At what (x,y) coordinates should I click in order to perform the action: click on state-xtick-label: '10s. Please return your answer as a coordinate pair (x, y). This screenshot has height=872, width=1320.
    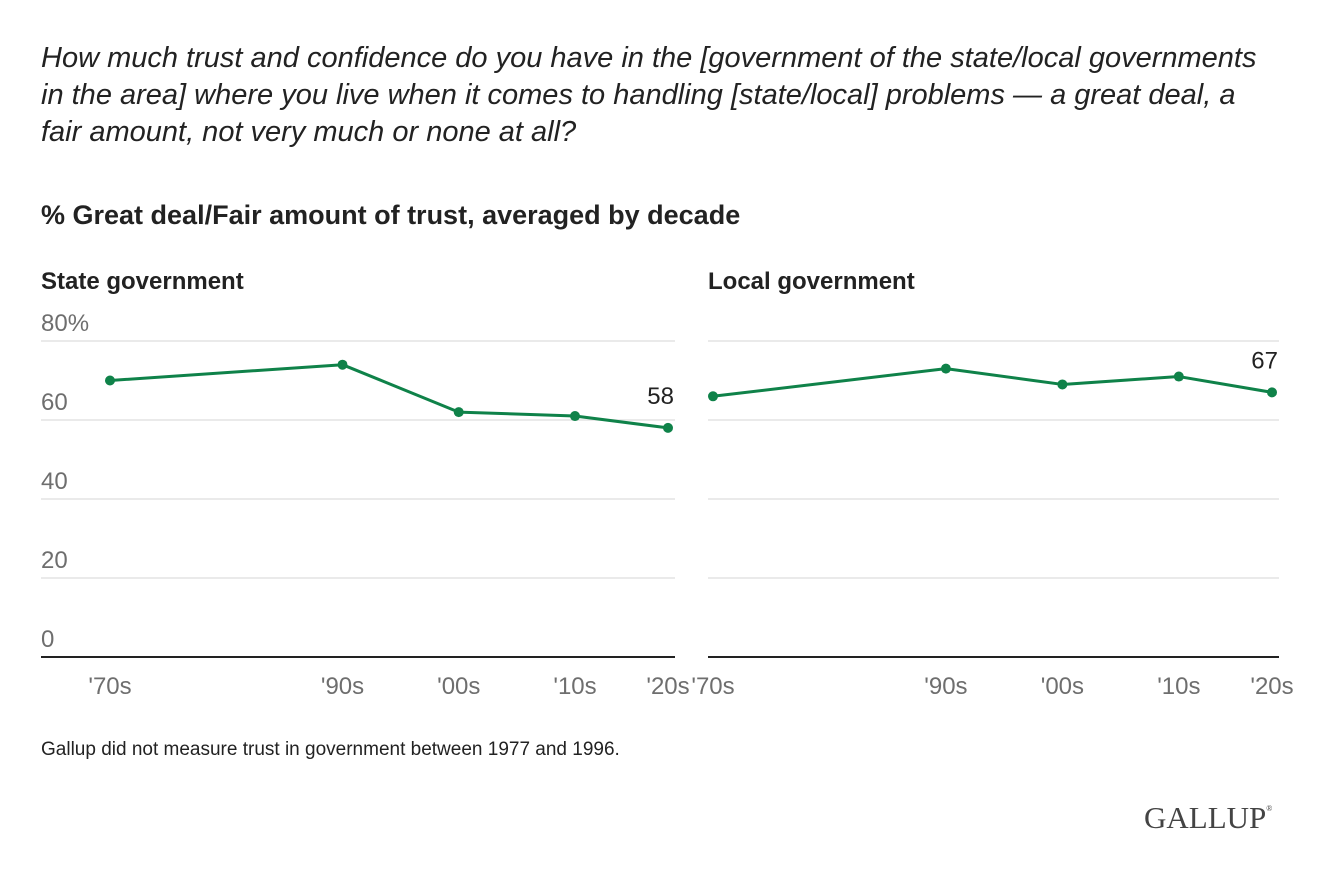
    Looking at the image, I should click on (574, 686).